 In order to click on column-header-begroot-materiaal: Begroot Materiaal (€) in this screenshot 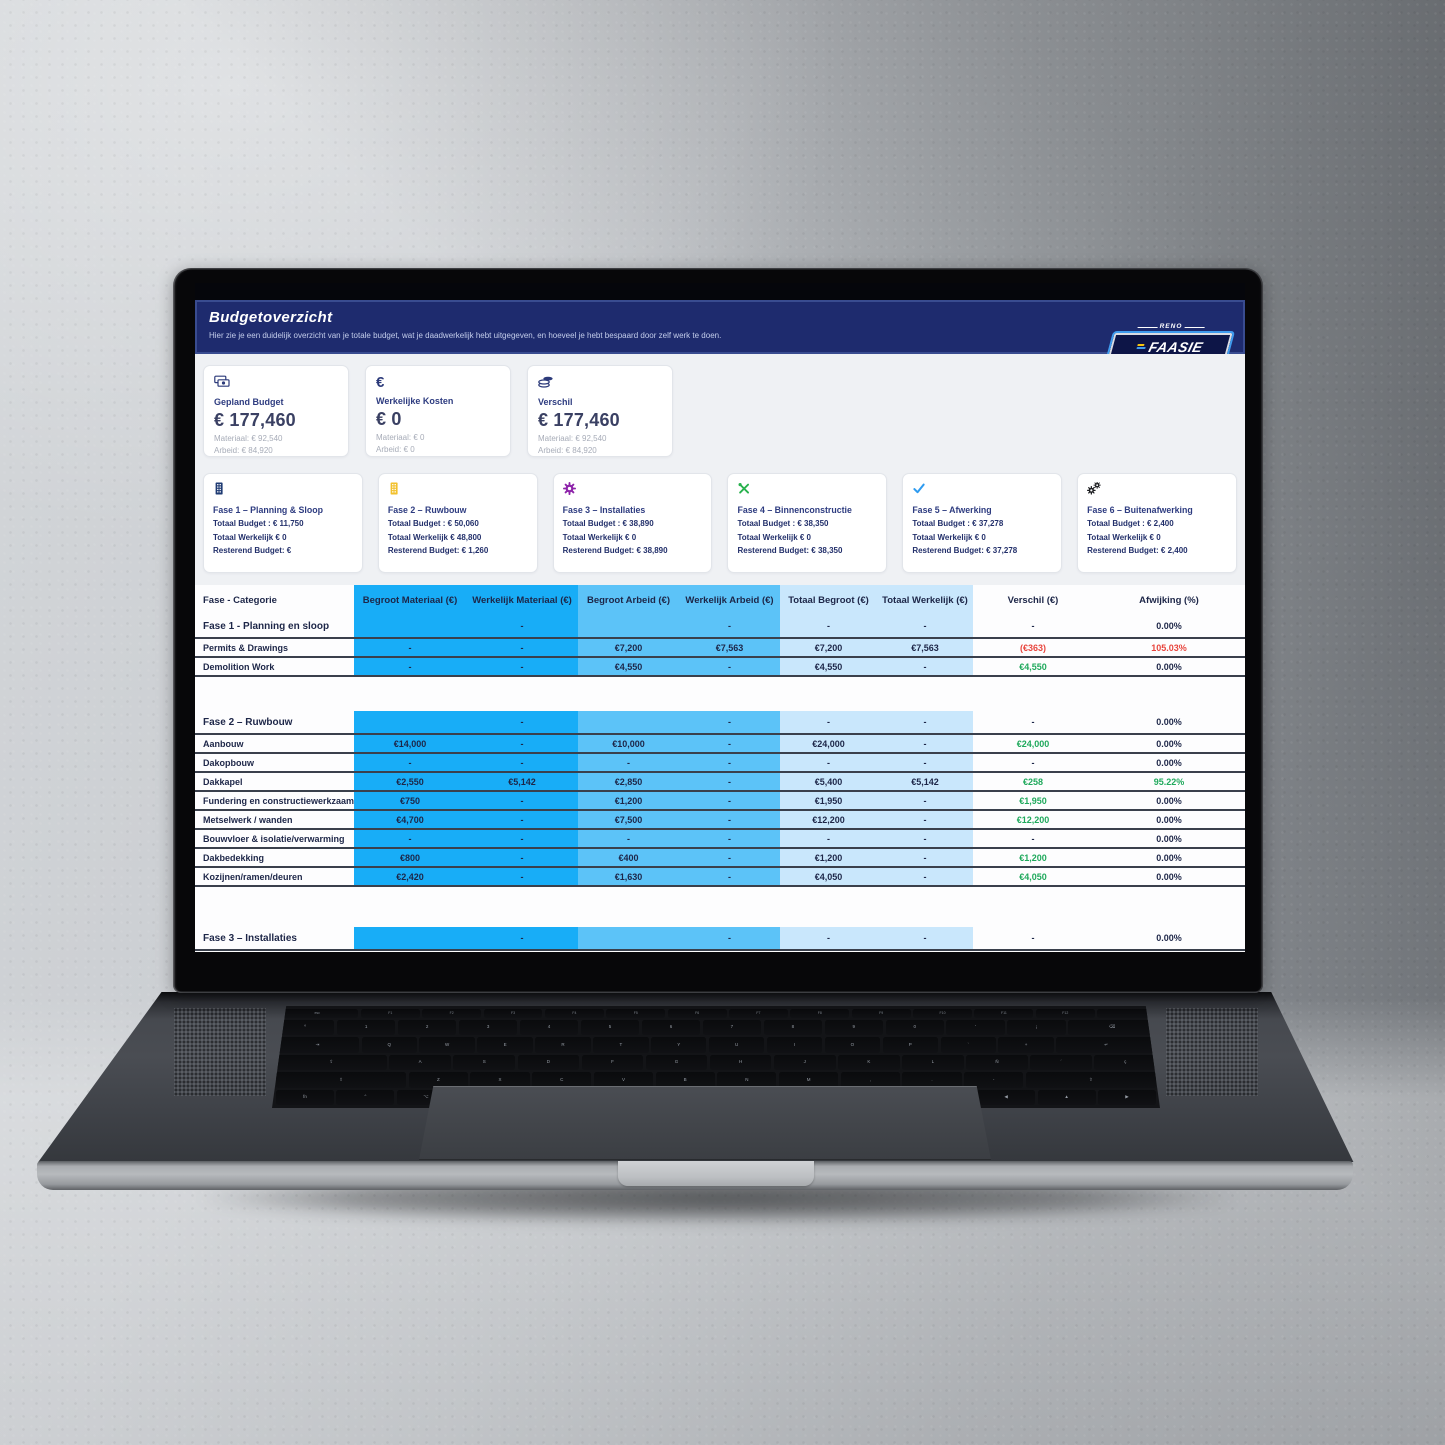, I will do `click(410, 600)`.